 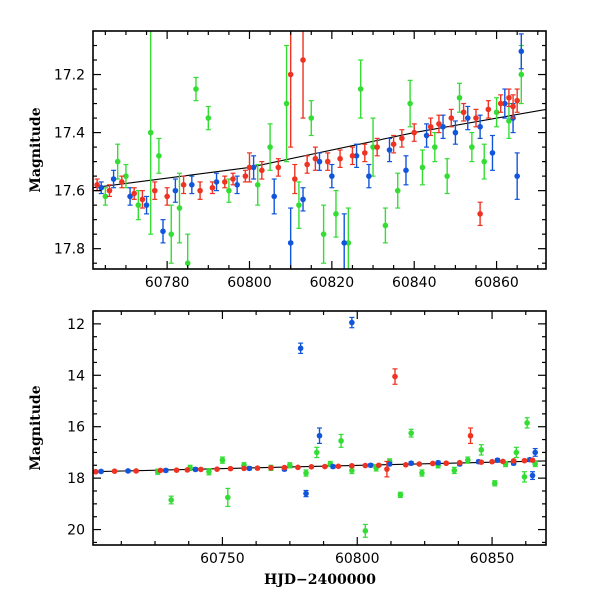 What do you see at coordinates (69, 76) in the screenshot?
I see `y-tick-label: 17.2` at bounding box center [69, 76].